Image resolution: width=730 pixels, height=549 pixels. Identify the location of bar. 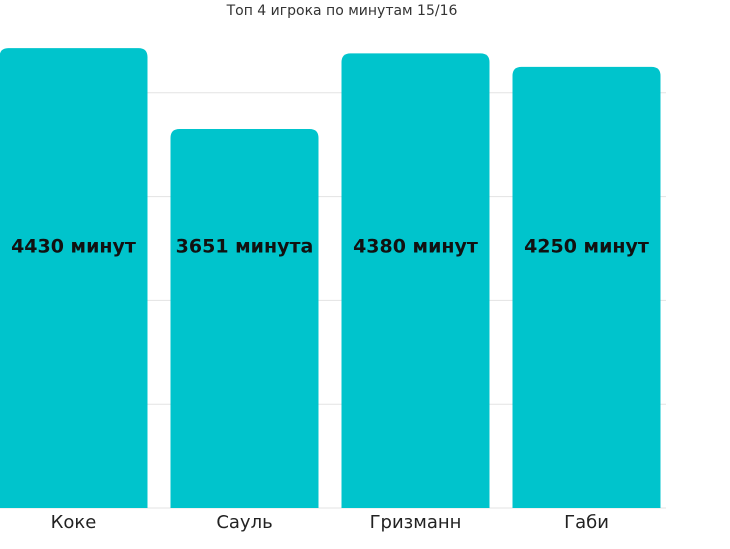
(244, 319).